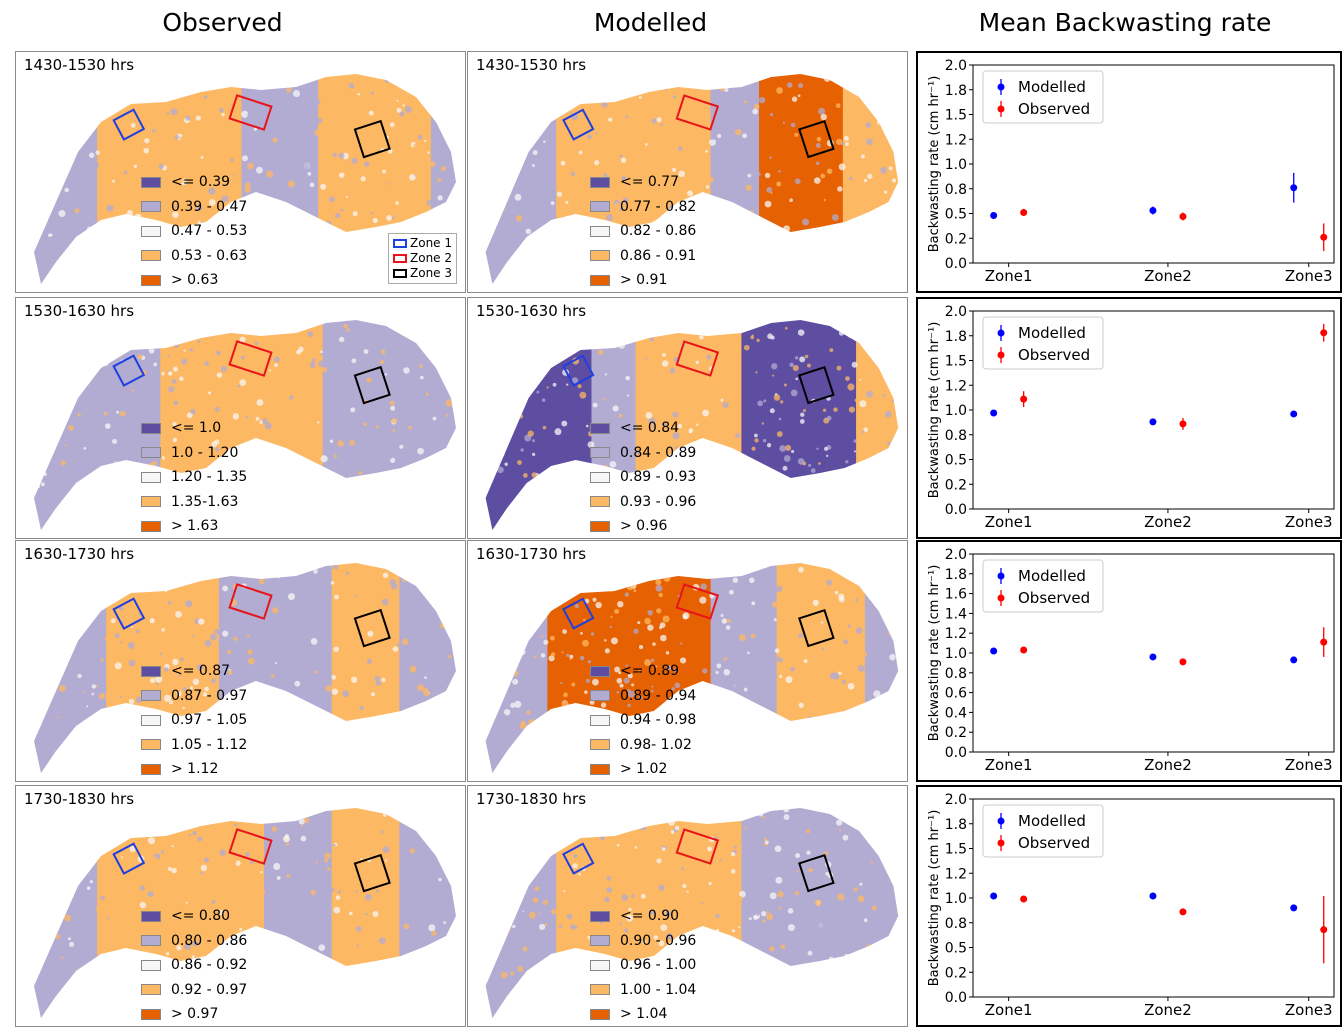  Describe the element at coordinates (531, 65) in the screenshot. I see `time-label: 1430-1530 hrs` at that location.